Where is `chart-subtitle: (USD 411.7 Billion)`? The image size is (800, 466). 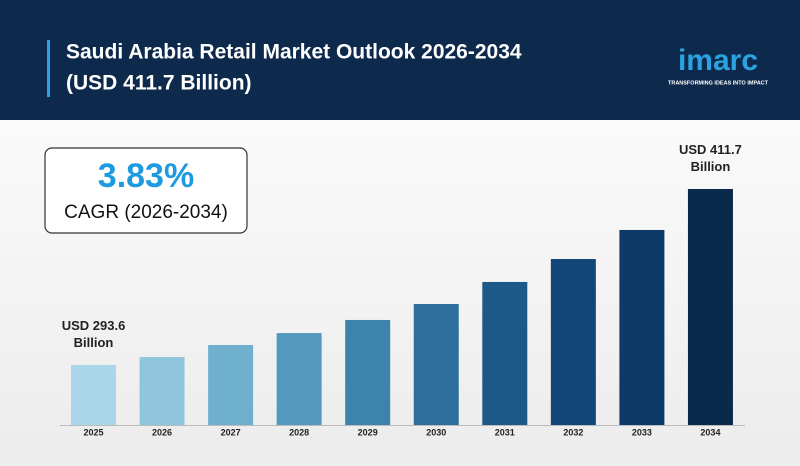
chart-subtitle: (USD 411.7 Billion) is located at coordinates (159, 83).